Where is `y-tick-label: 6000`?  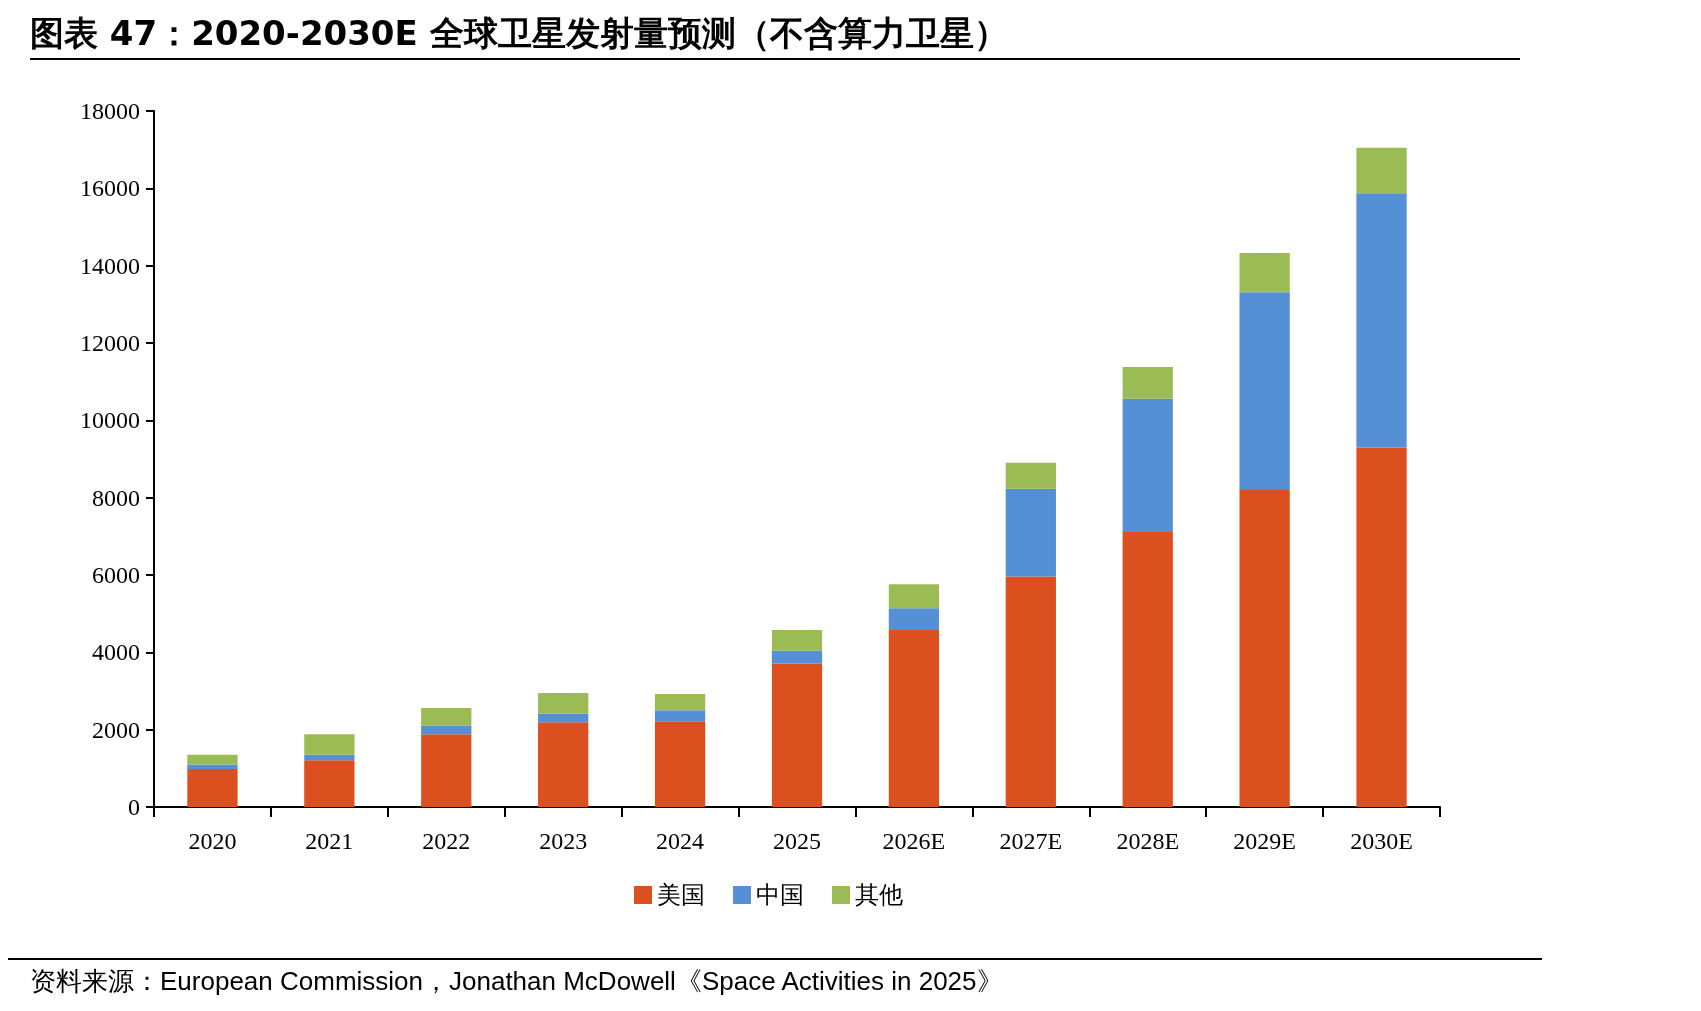
y-tick-label: 6000 is located at coordinates (116, 575).